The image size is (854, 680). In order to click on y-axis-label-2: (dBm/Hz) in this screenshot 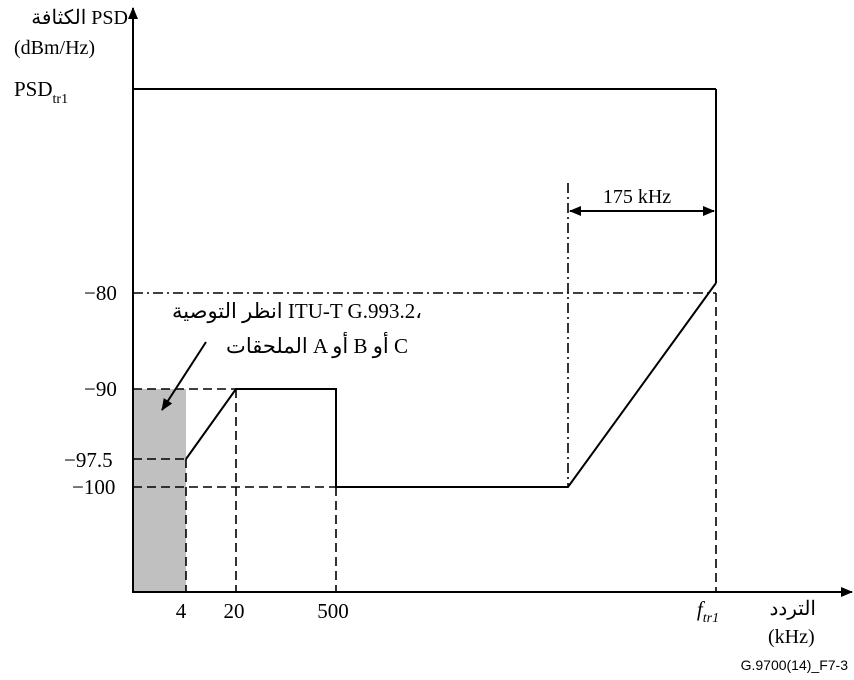, I will do `click(54, 48)`.